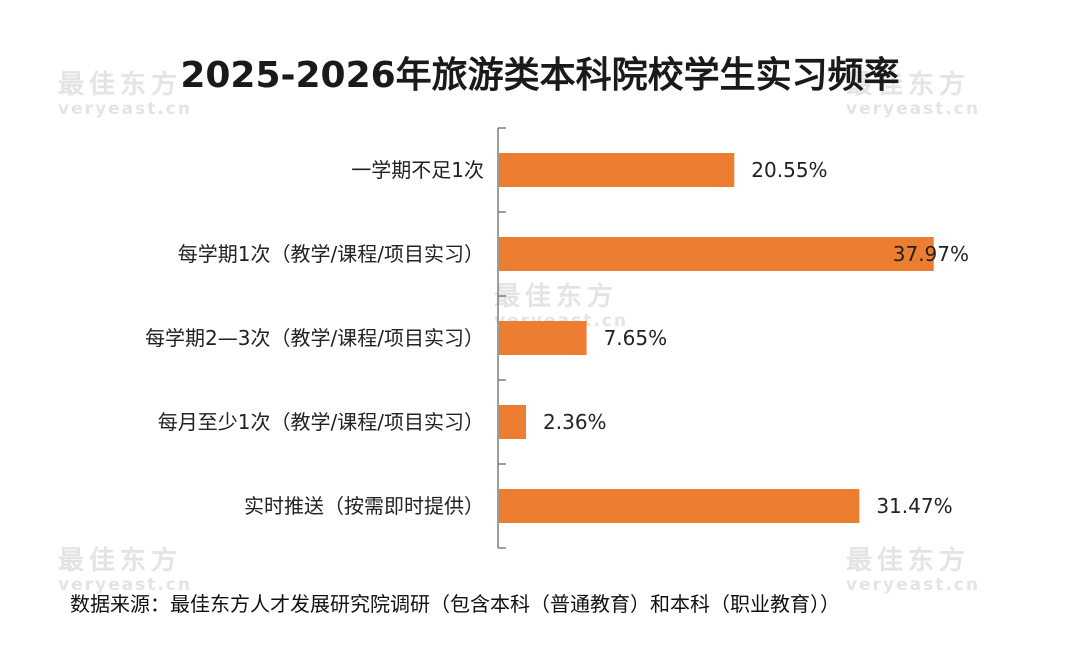 The width and height of the screenshot is (1080, 648). What do you see at coordinates (575, 422) in the screenshot?
I see `data-label: 2.36%` at bounding box center [575, 422].